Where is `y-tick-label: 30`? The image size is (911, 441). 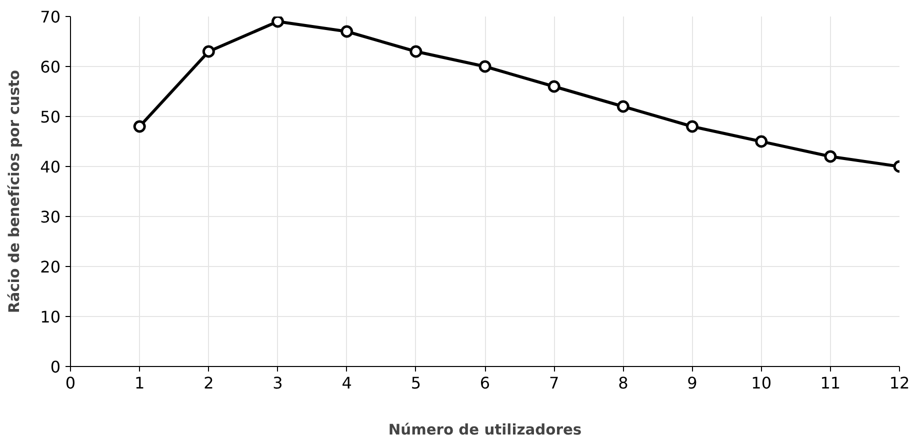
y-tick-label: 30 is located at coordinates (50, 217).